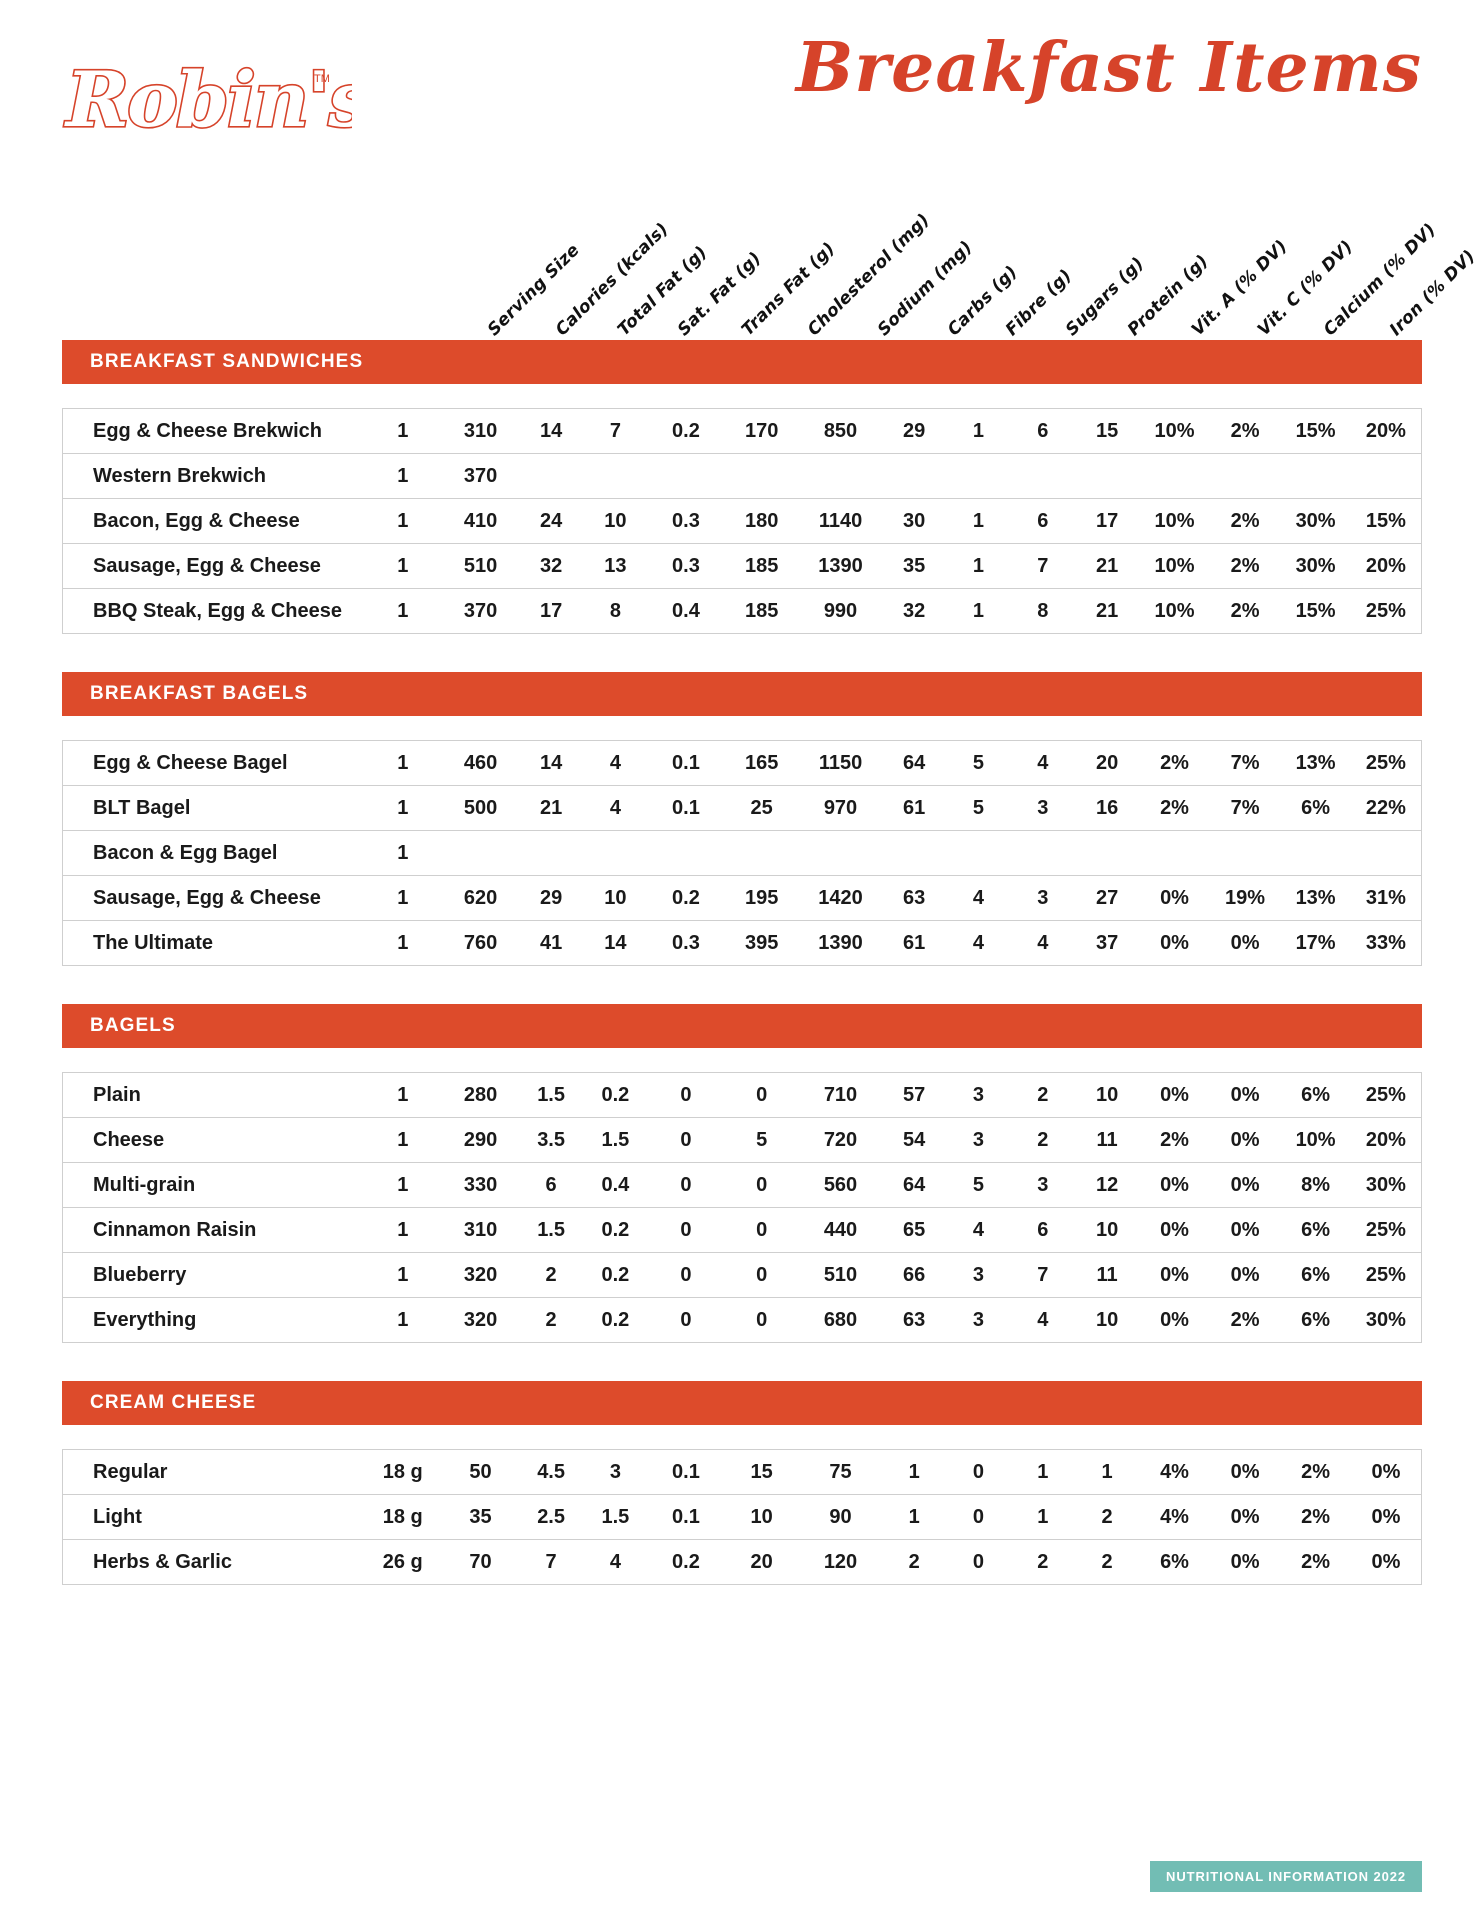 This screenshot has height=1920, width=1484. Describe the element at coordinates (762, 808) in the screenshot. I see `cell-cholesterol-mg: 25` at that location.